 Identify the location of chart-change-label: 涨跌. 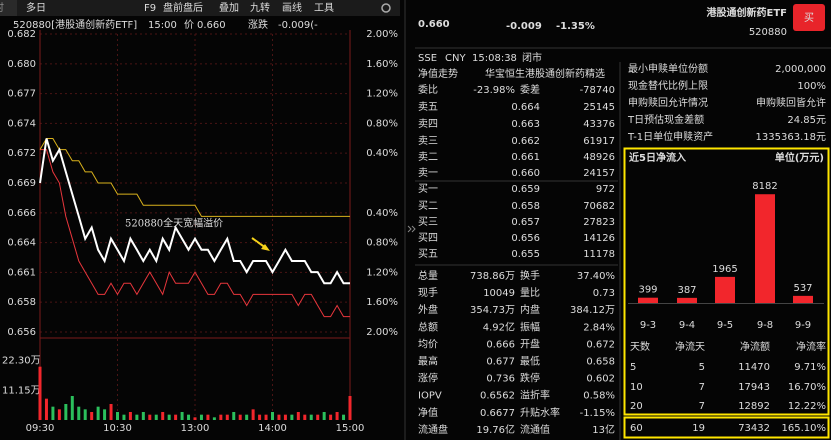
(258, 24).